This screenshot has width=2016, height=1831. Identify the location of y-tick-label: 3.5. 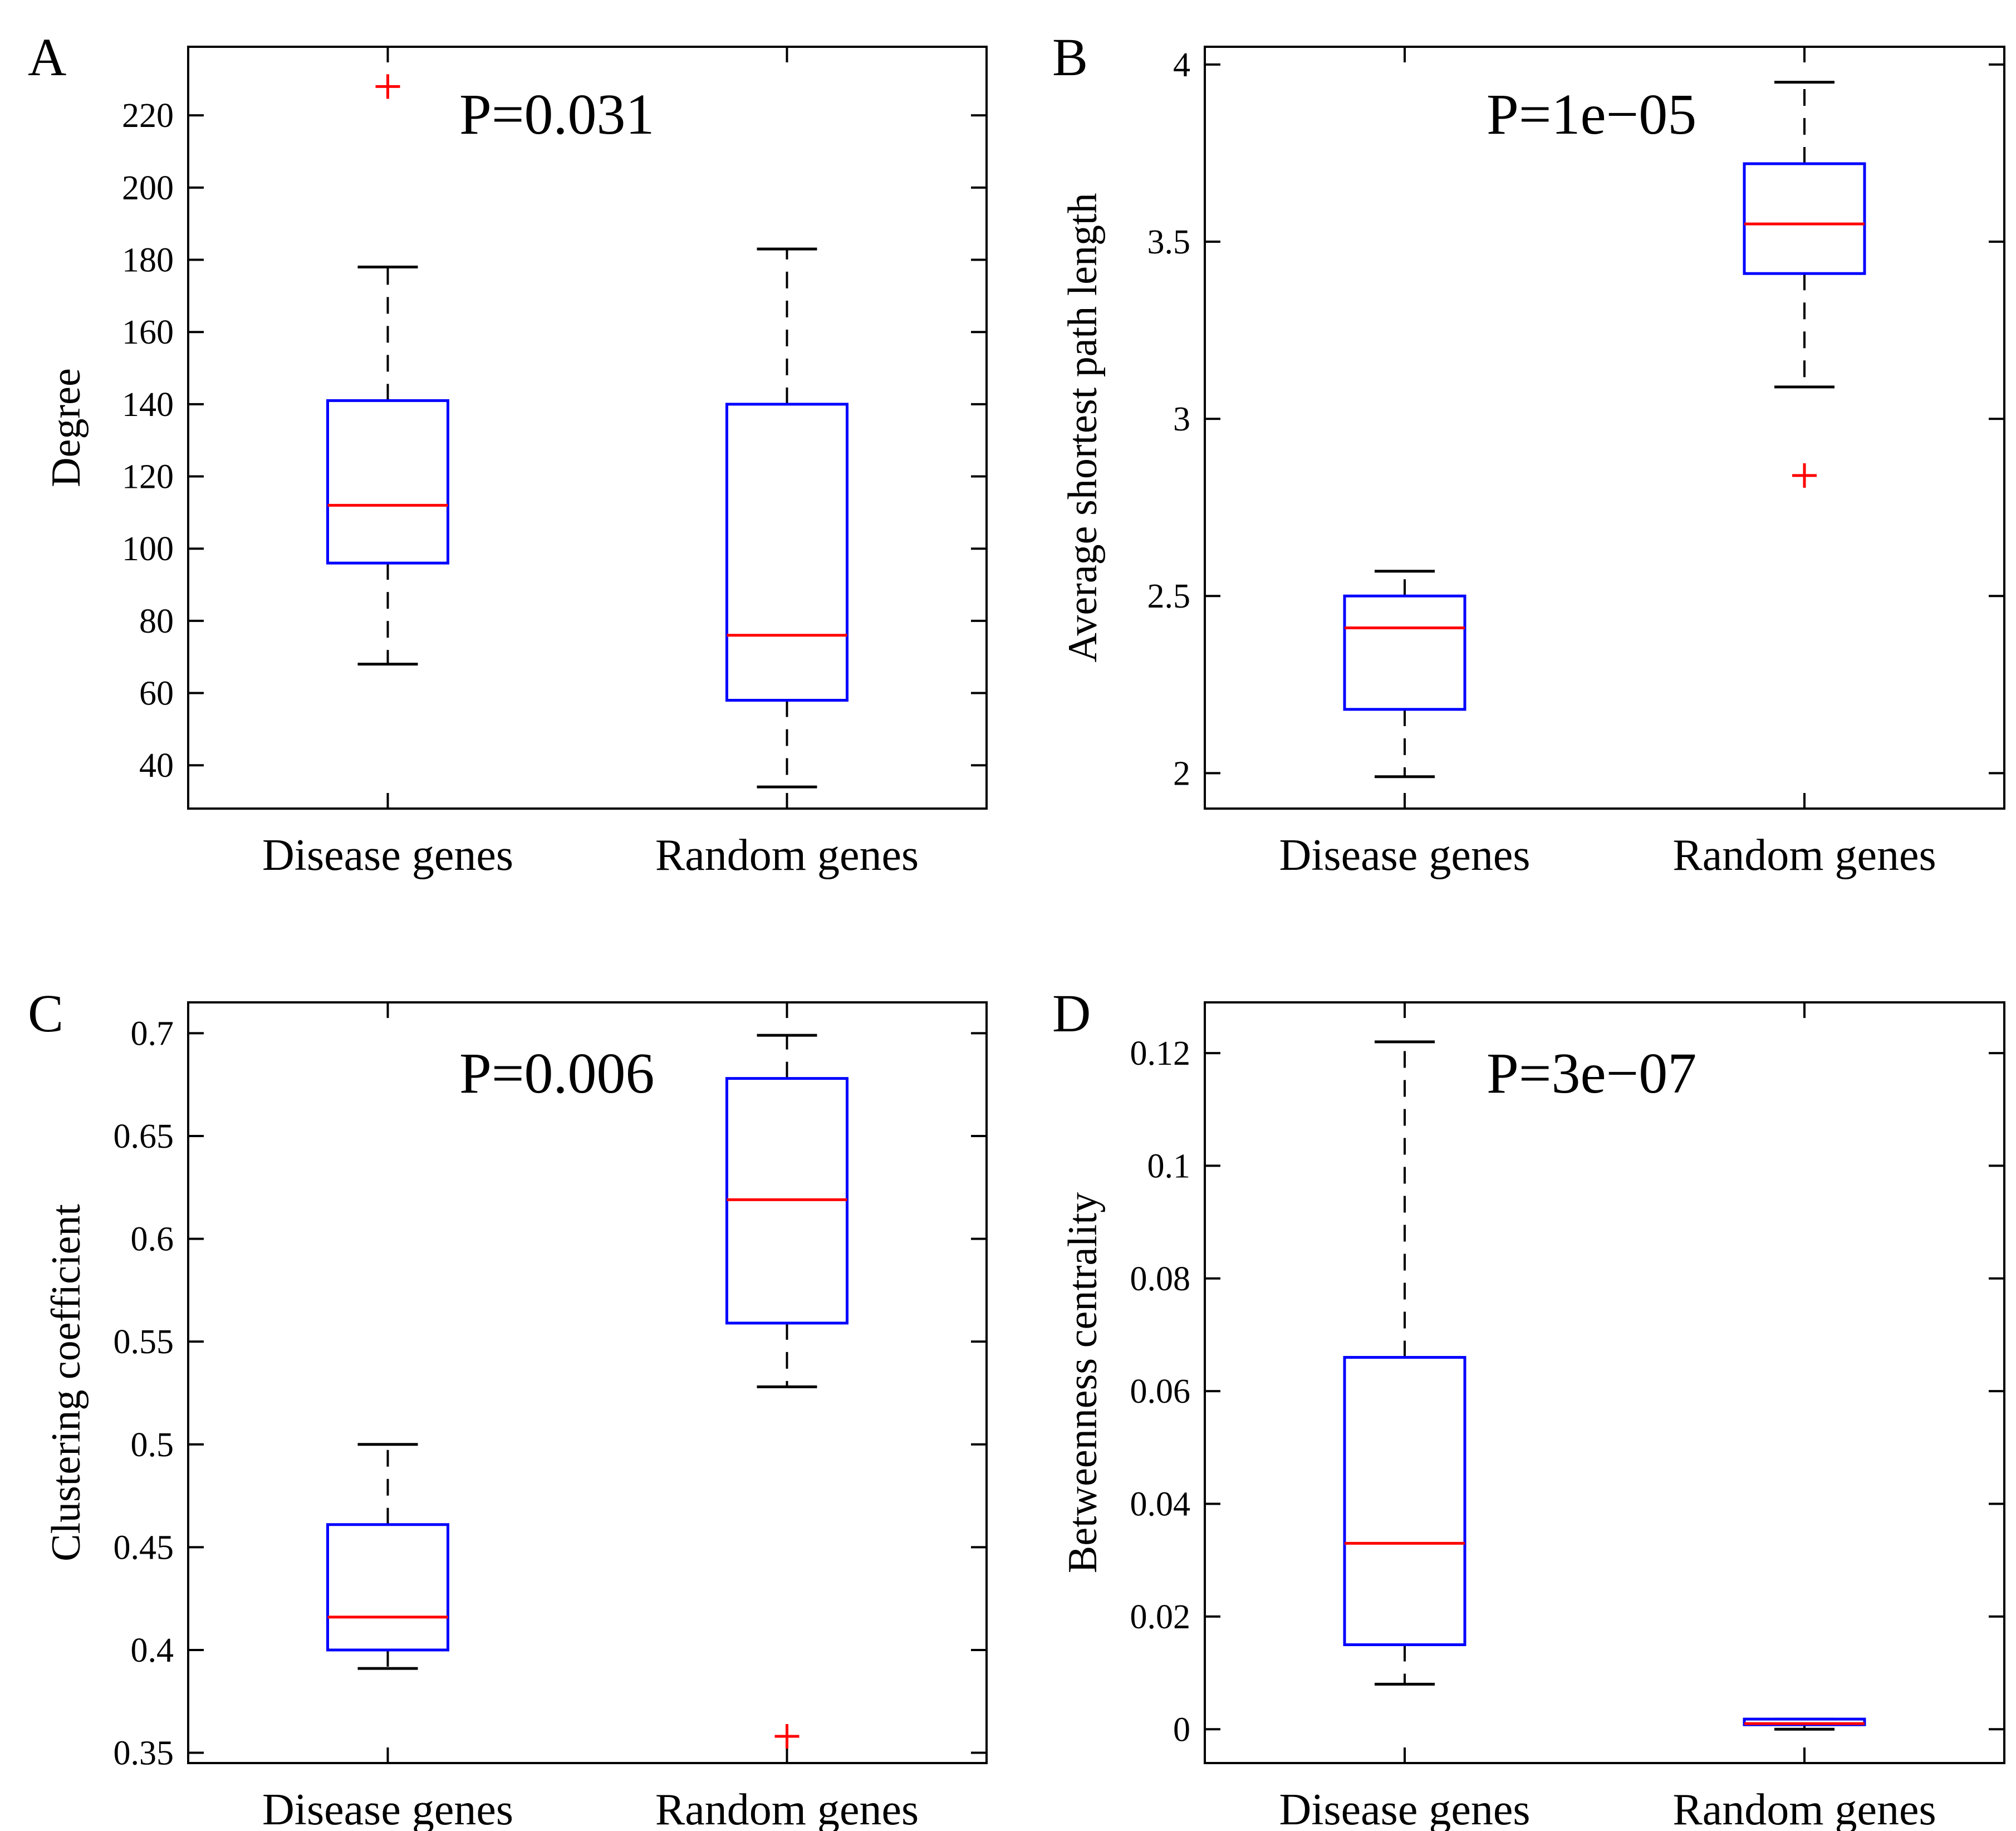
(1169, 242).